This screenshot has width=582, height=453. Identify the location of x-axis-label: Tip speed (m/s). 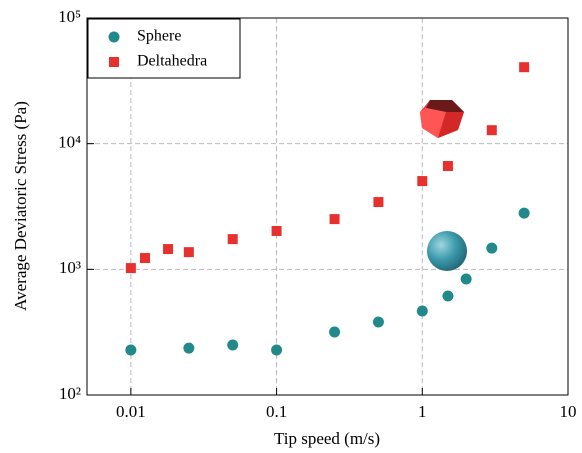
(327, 438).